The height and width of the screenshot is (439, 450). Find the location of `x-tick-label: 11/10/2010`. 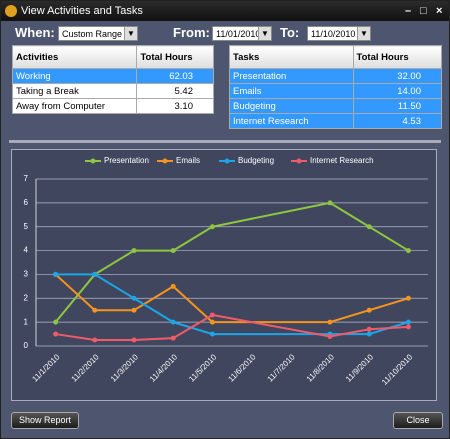

x-tick-label: 11/10/2010 is located at coordinates (397, 369).